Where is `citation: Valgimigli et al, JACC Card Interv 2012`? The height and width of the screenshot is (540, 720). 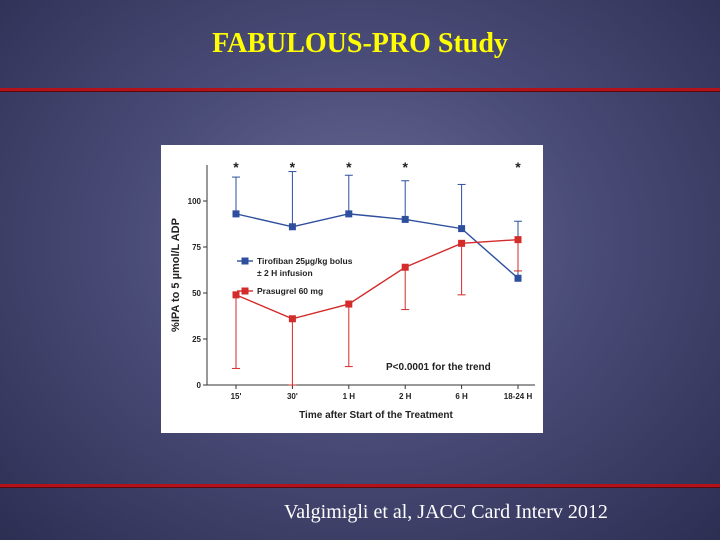 citation: Valgimigli et al, JACC Card Interv 2012 is located at coordinates (446, 512).